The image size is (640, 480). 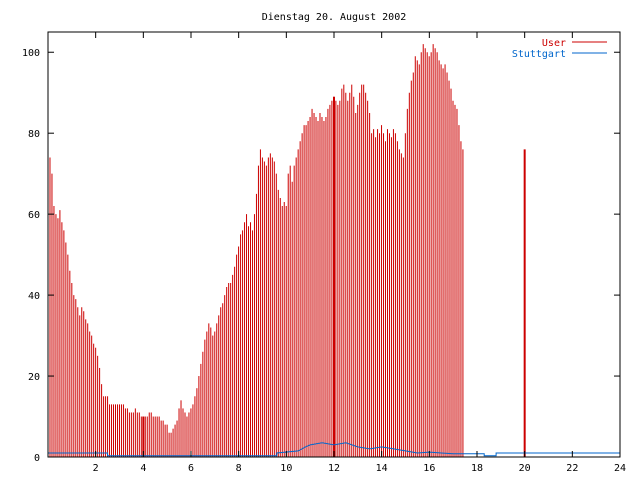 What do you see at coordinates (37, 458) in the screenshot?
I see `y-tick-label: 0` at bounding box center [37, 458].